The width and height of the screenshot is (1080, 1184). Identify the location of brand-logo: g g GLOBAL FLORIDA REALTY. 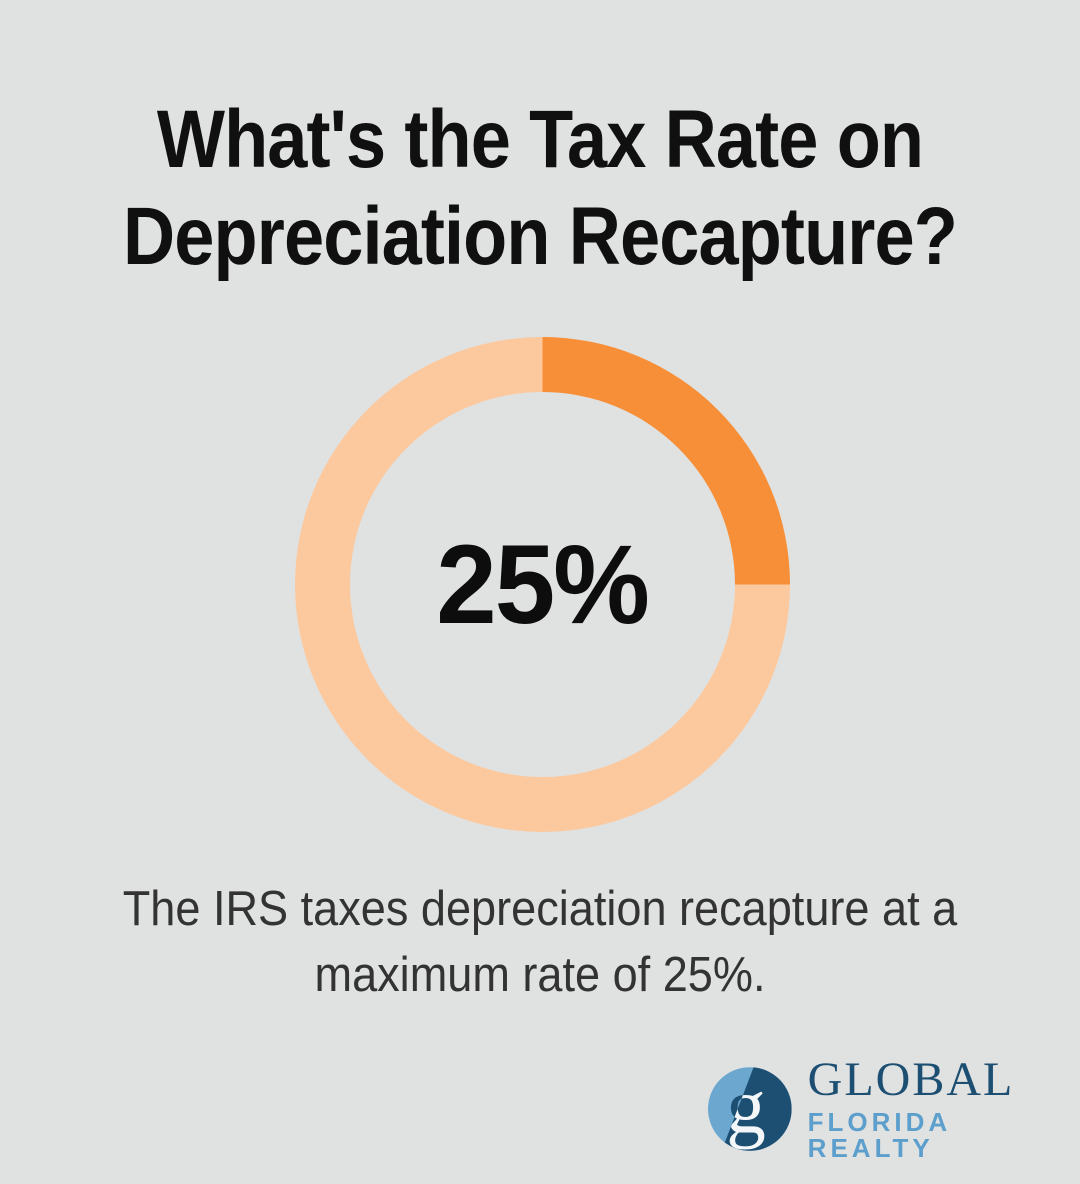
(894, 1108).